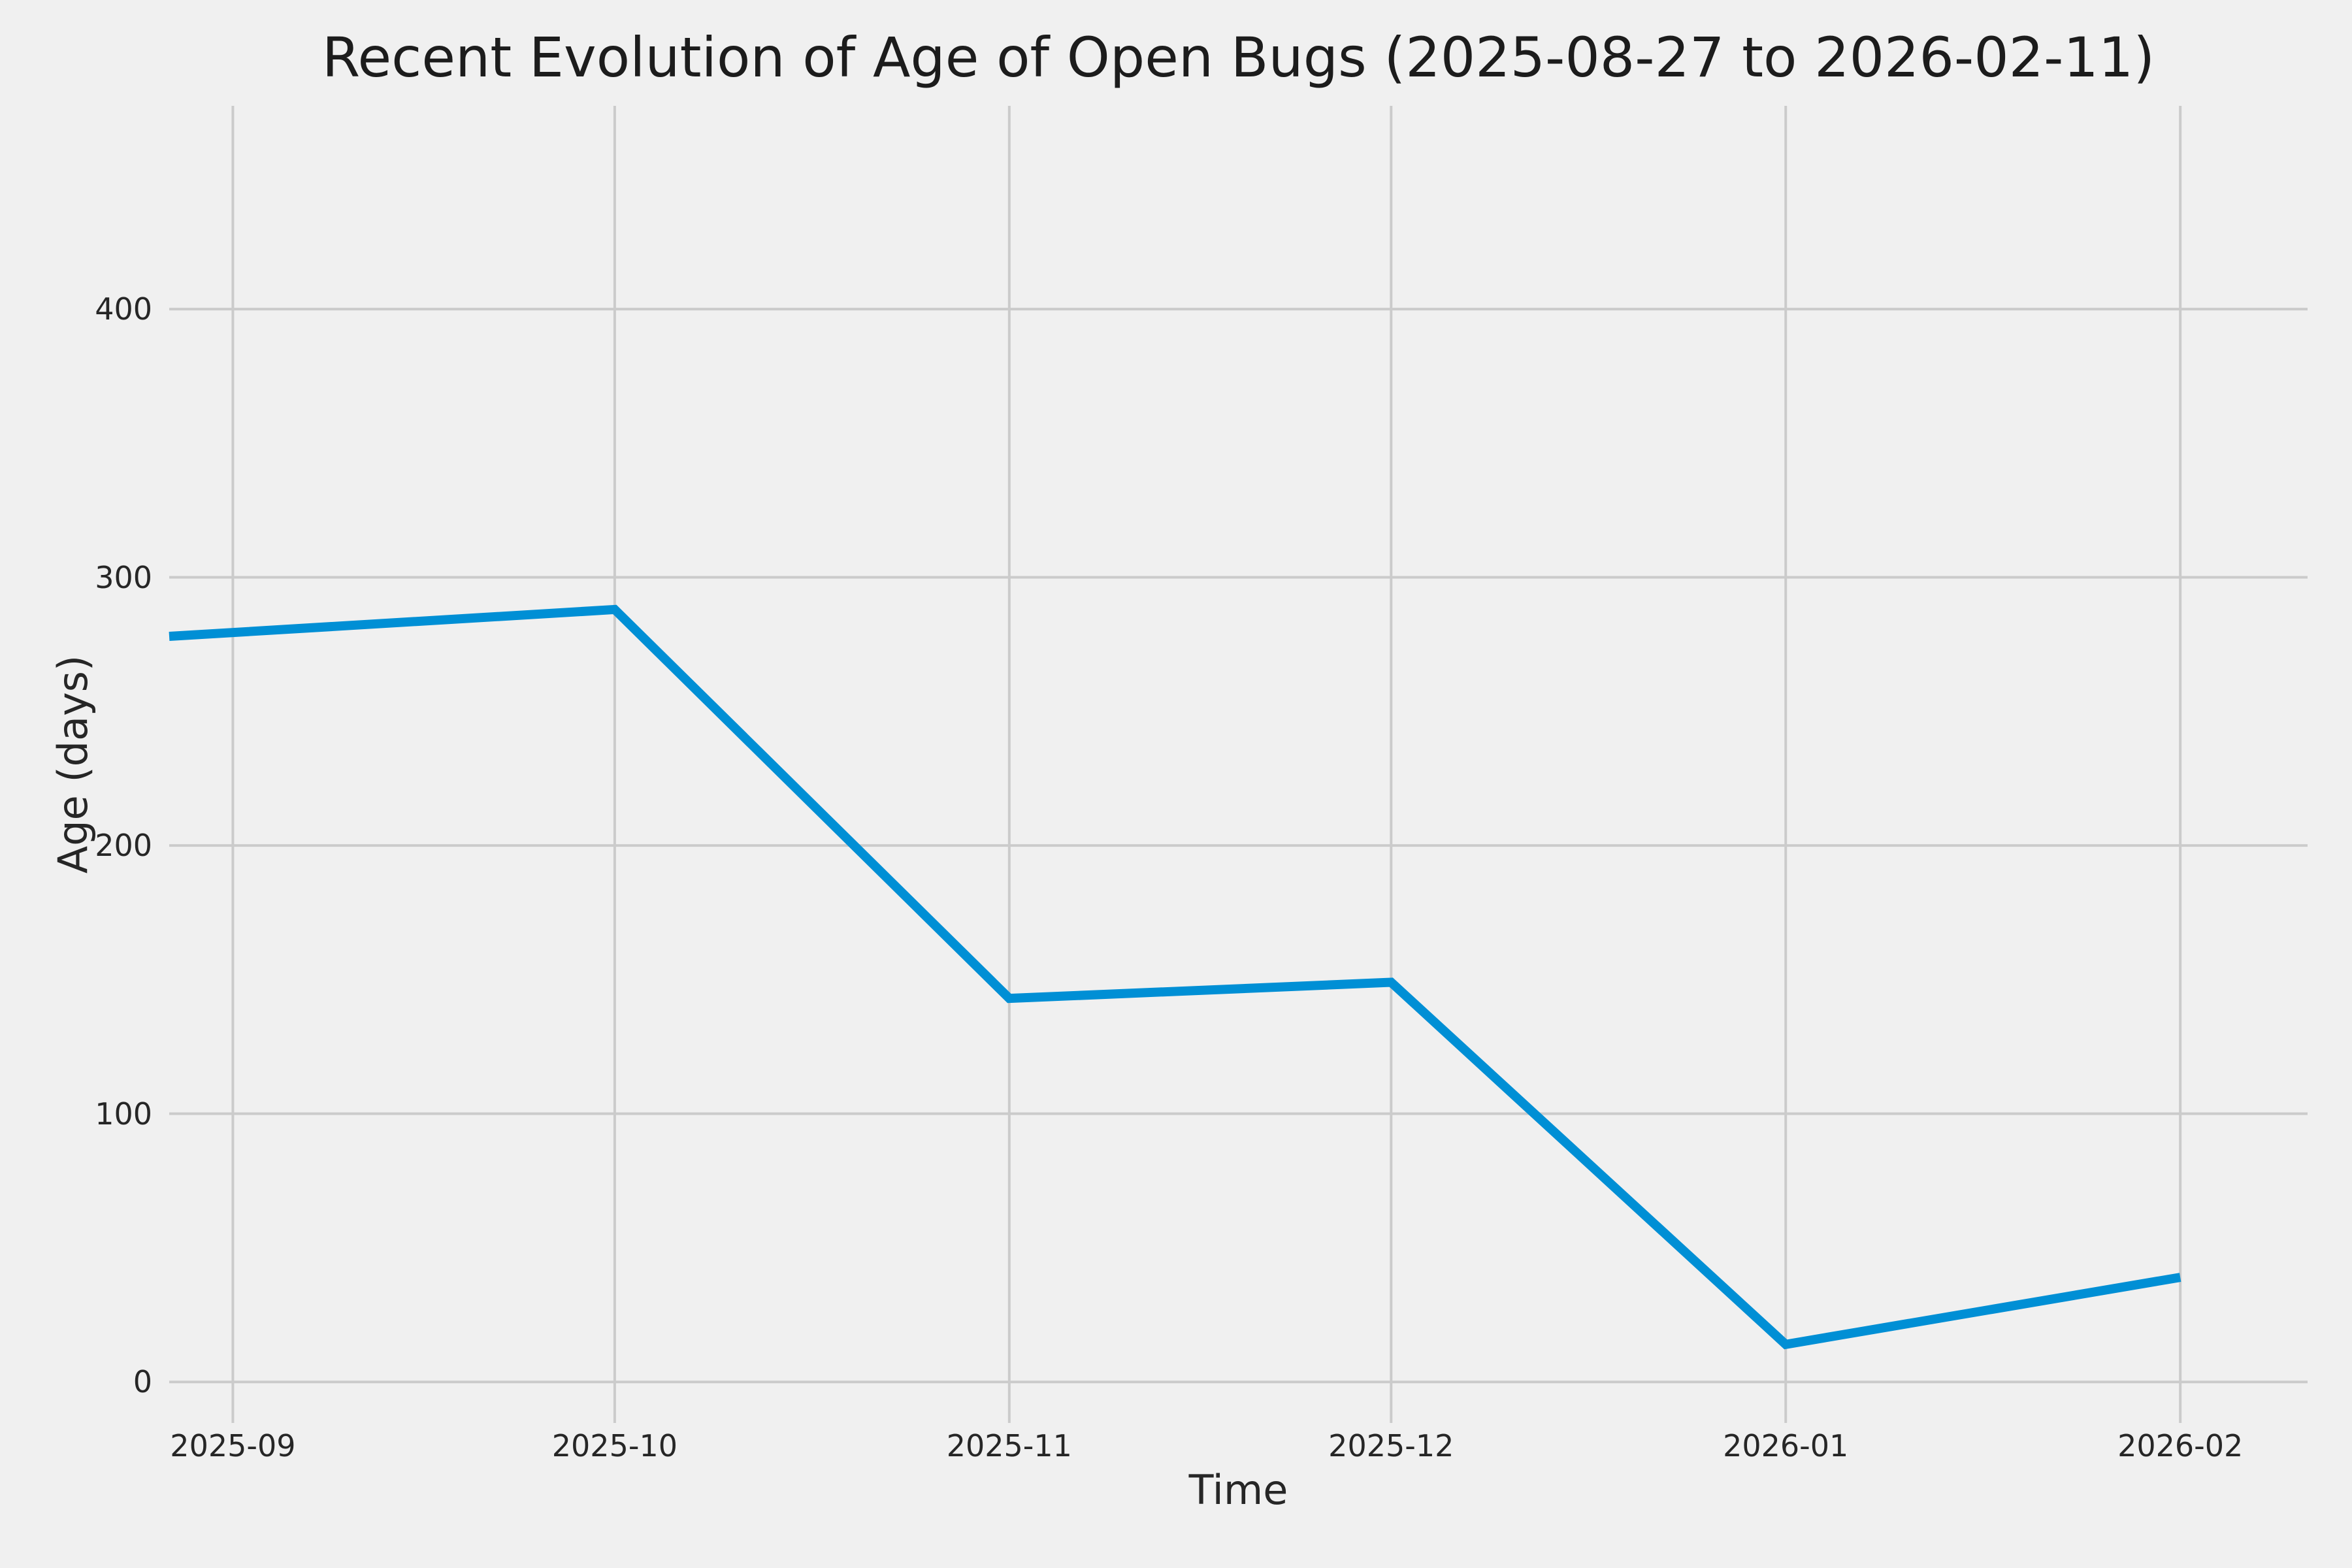 This screenshot has height=1568, width=2352. I want to click on y-axis-label: Age (days), so click(73, 764).